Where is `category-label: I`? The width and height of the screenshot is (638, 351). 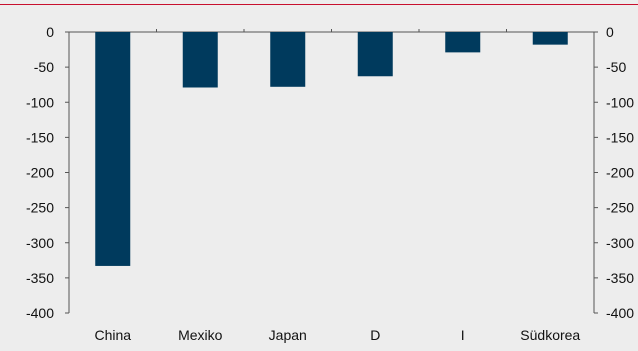
category-label: I is located at coordinates (463, 335).